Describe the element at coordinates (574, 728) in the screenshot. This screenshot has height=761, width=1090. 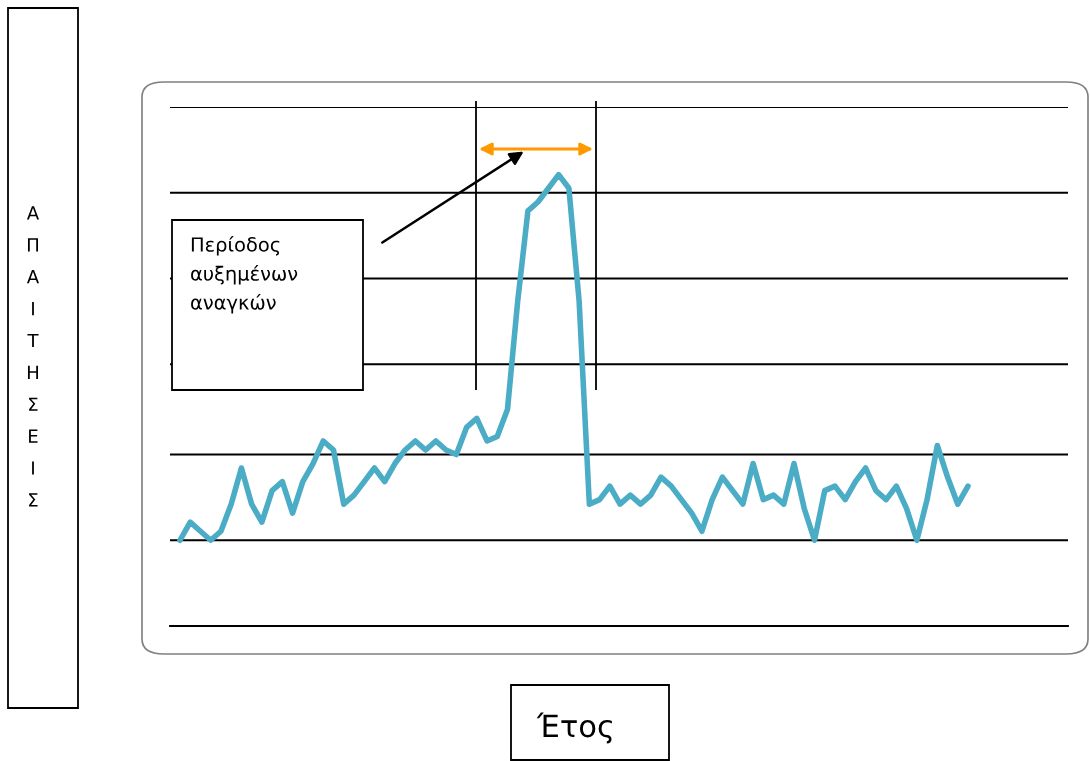
I see `text: Έτος` at that location.